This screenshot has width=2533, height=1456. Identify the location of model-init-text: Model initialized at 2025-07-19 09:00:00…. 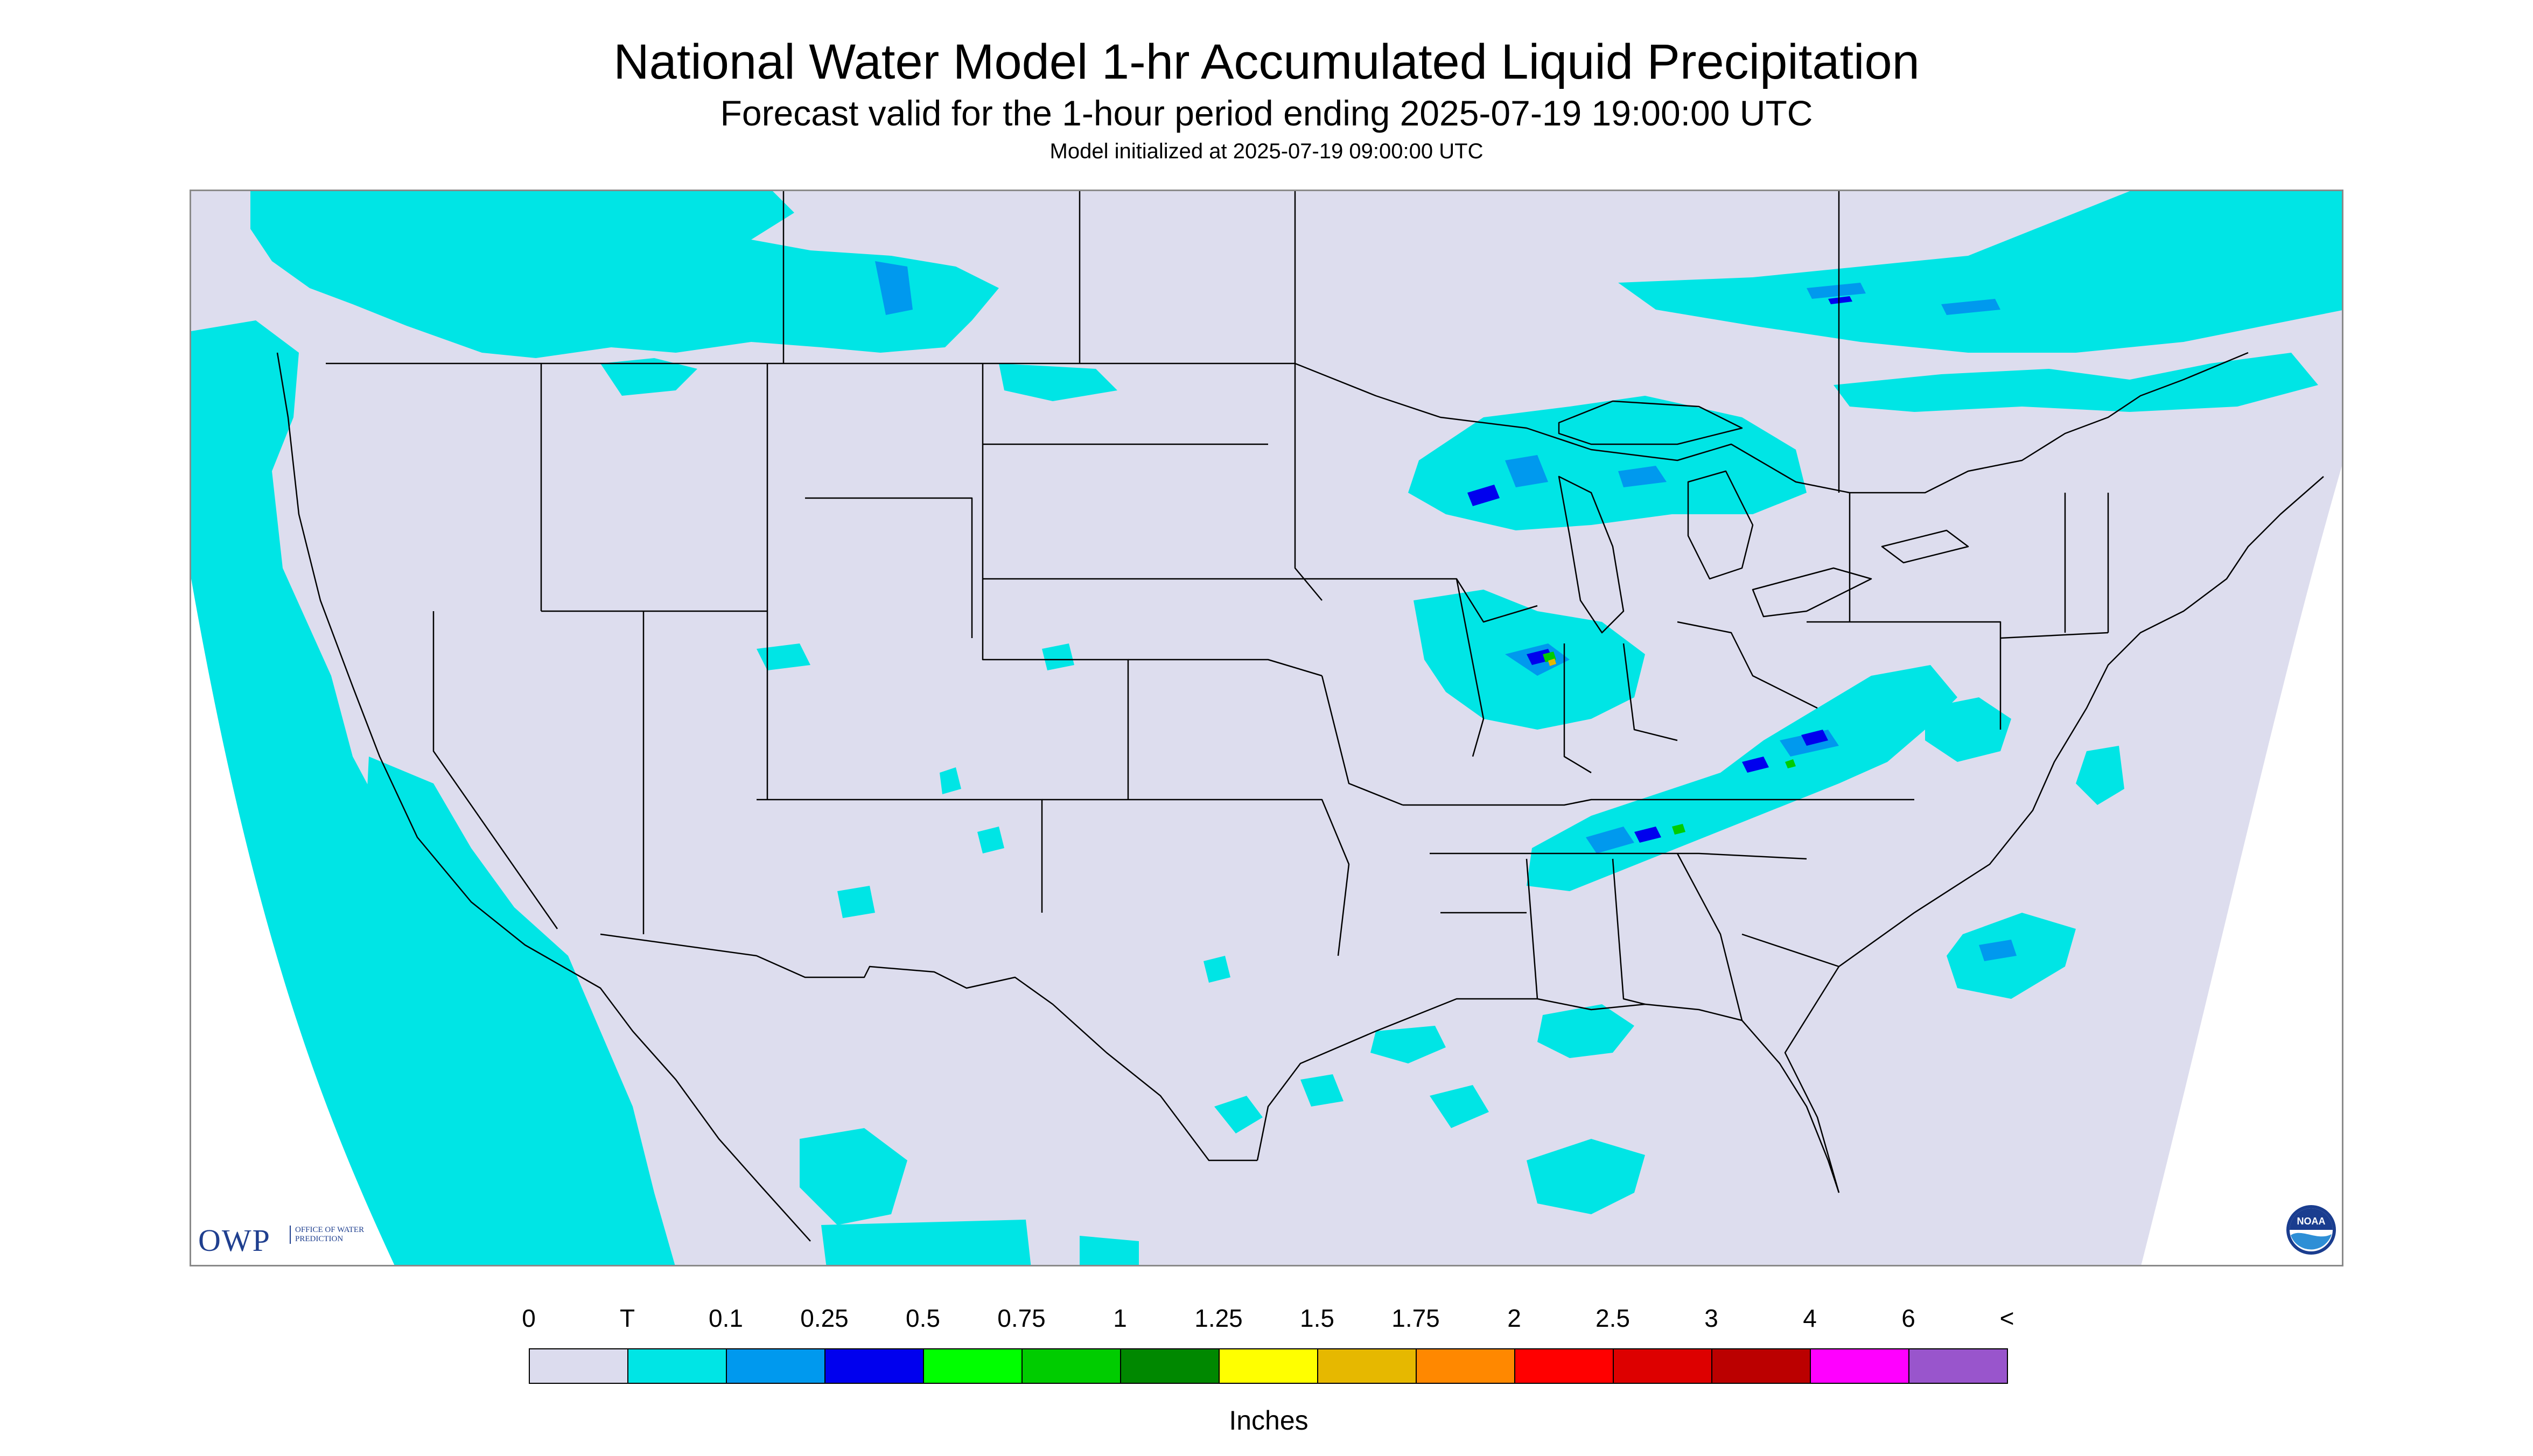
(1266, 151).